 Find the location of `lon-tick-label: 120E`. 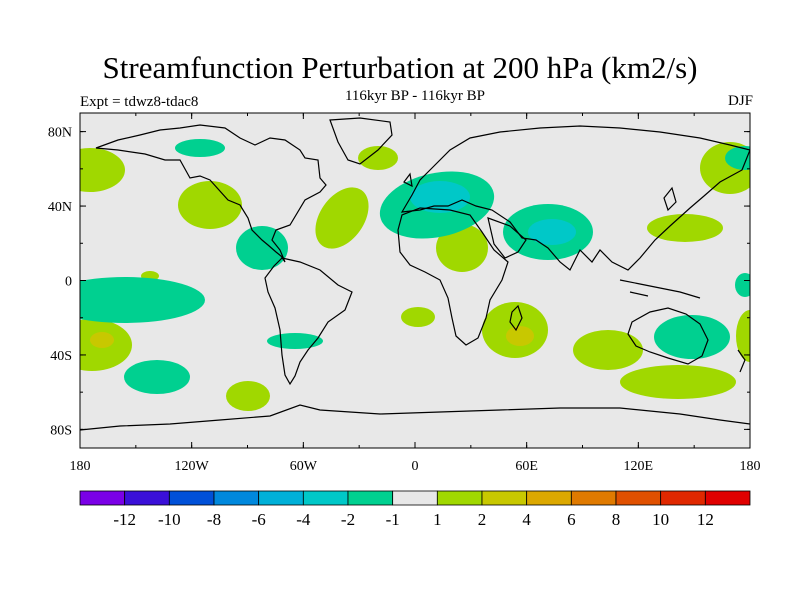

lon-tick-label: 120E is located at coordinates (639, 466).